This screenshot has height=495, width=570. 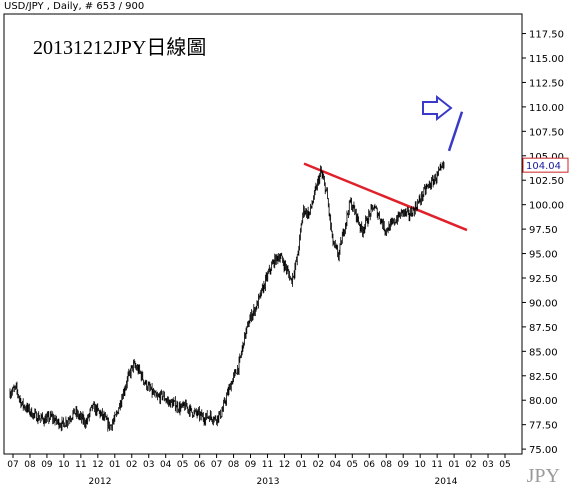 I want to click on y-tick-label: 92.50, so click(x=543, y=279).